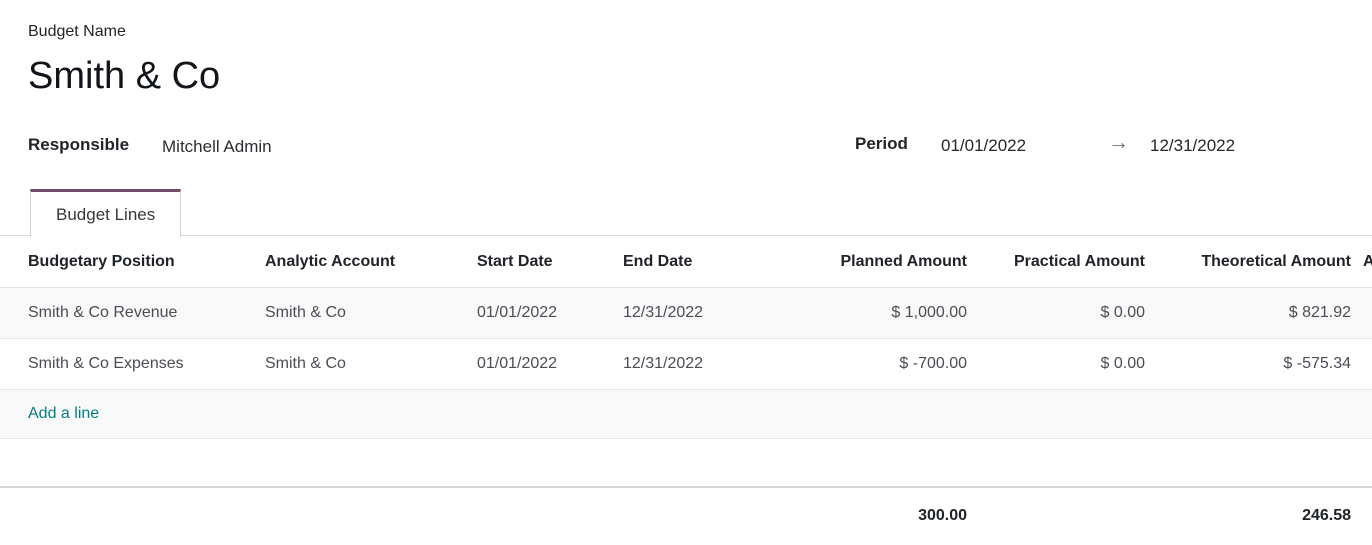 The image size is (1372, 545). Describe the element at coordinates (686, 462) in the screenshot. I see `empty-row` at that location.